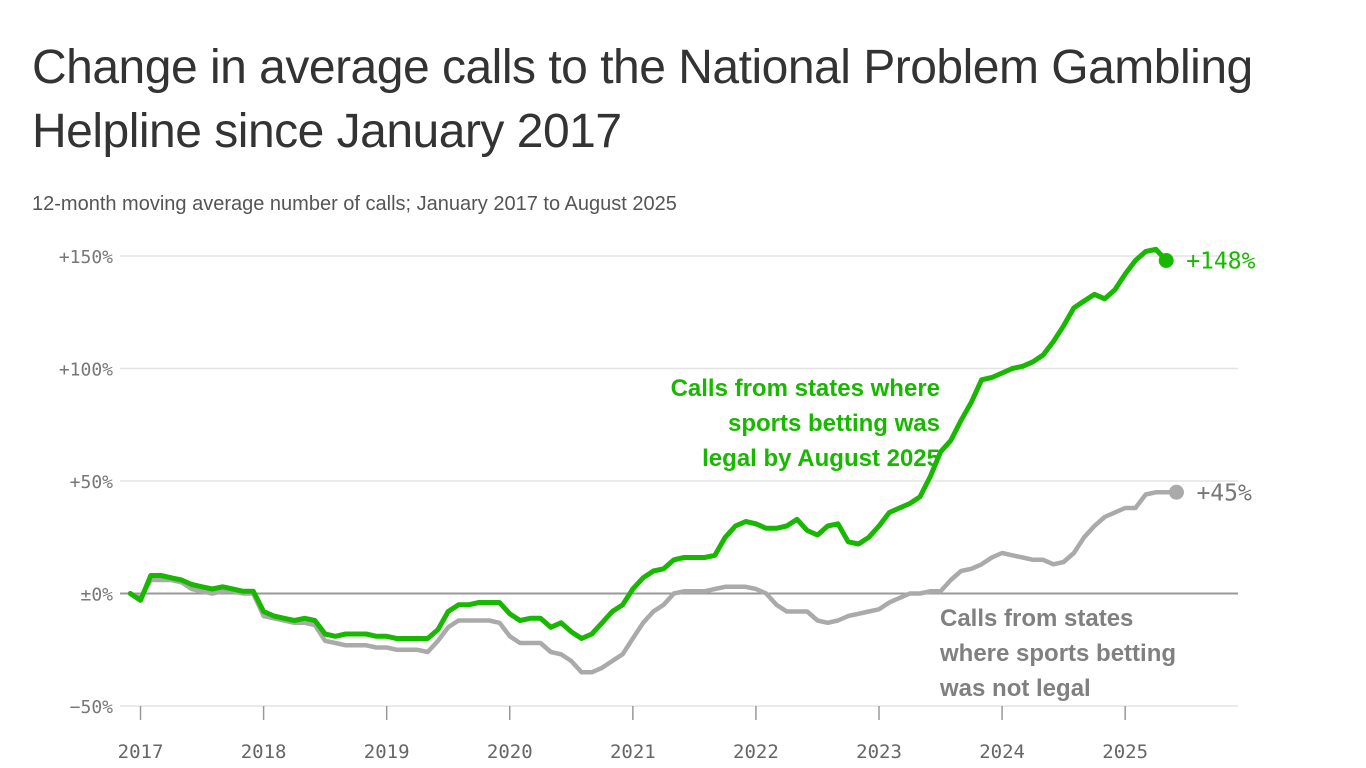 The image size is (1366, 768). Describe the element at coordinates (510, 752) in the screenshot. I see `x-tick-label: 2020` at that location.